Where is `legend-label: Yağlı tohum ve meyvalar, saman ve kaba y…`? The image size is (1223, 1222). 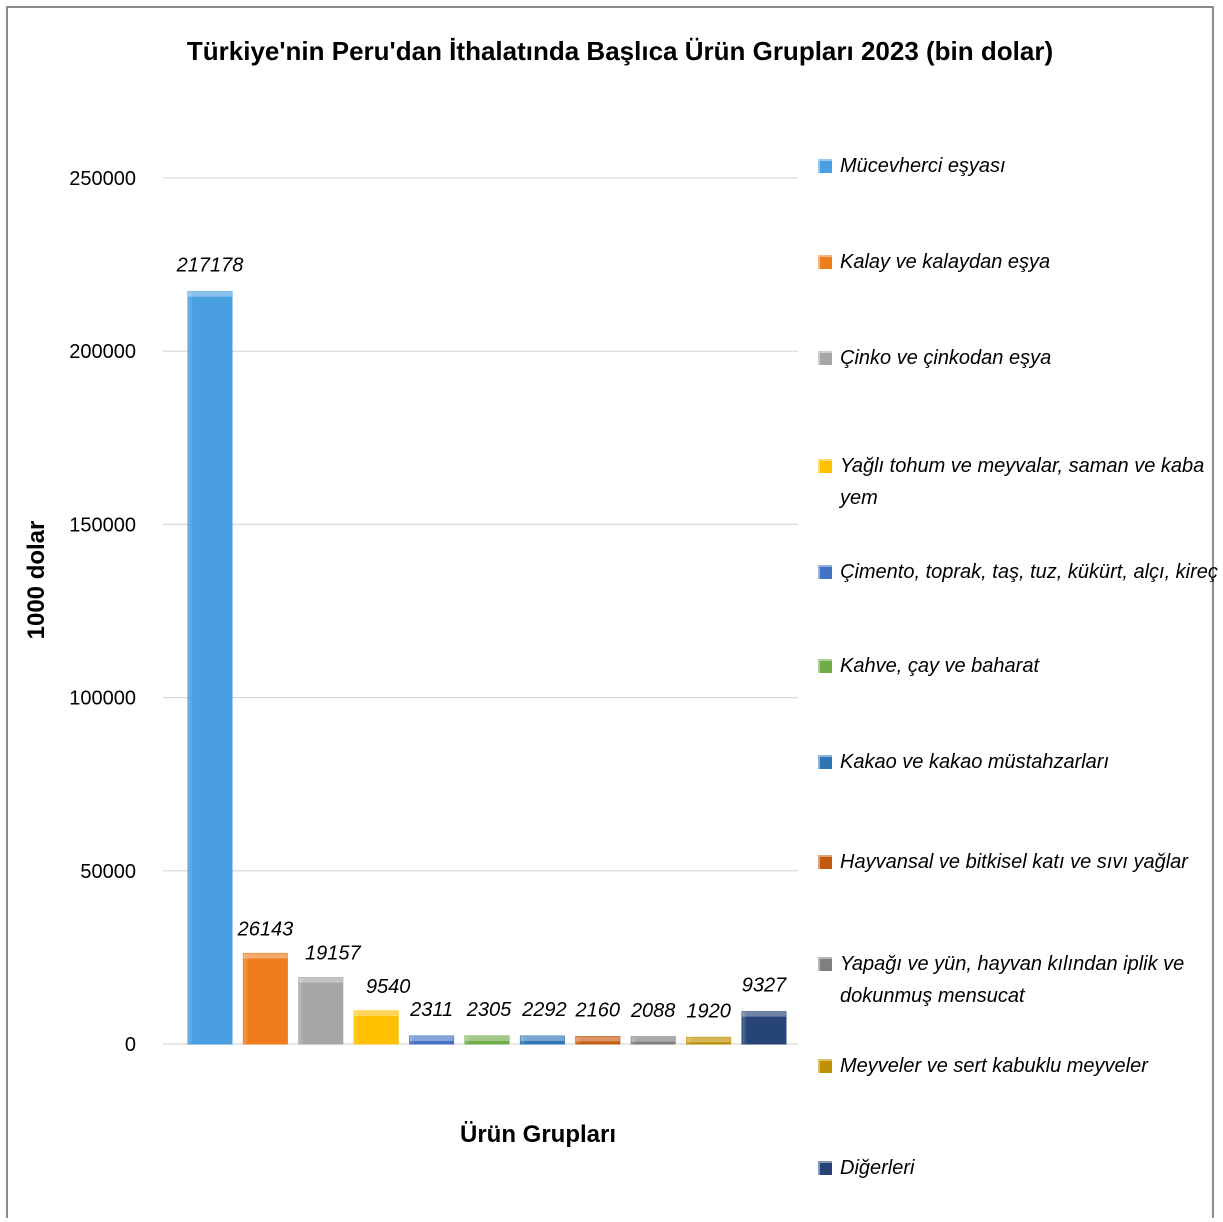
legend-label: Yağlı tohum ve meyvalar, saman ve kaba y… is located at coordinates (1022, 482).